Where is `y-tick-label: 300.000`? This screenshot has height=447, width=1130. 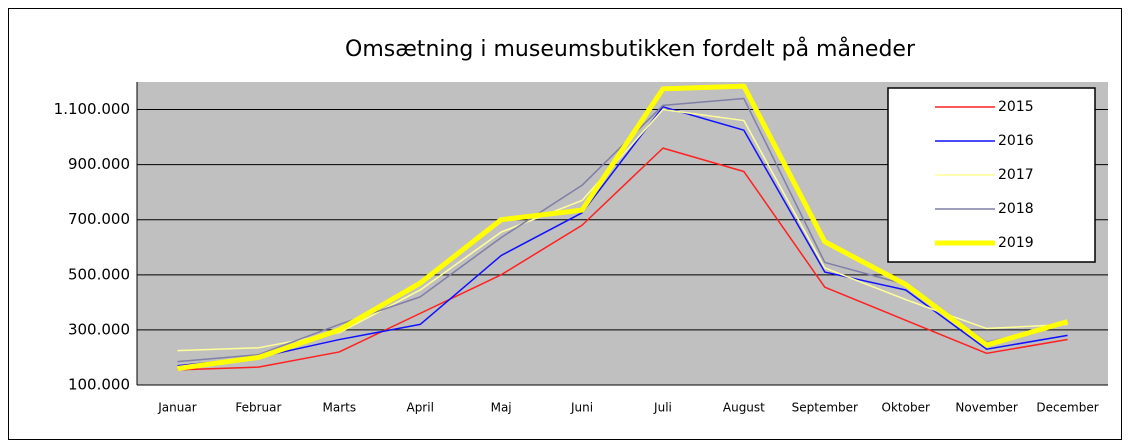
y-tick-label: 300.000 is located at coordinates (99, 329).